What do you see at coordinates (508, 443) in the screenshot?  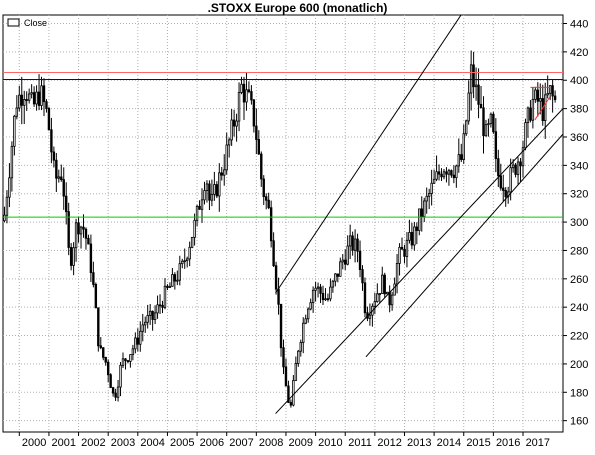 I see `x-tick-label: 2016` at bounding box center [508, 443].